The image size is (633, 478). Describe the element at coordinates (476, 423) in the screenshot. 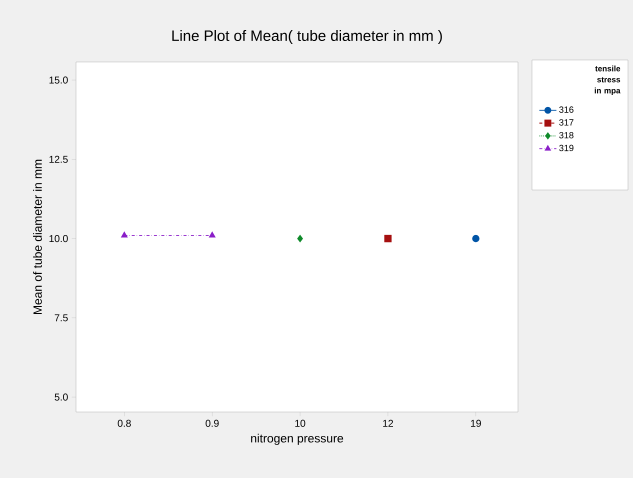

I see `x-tick-label: 19` at that location.